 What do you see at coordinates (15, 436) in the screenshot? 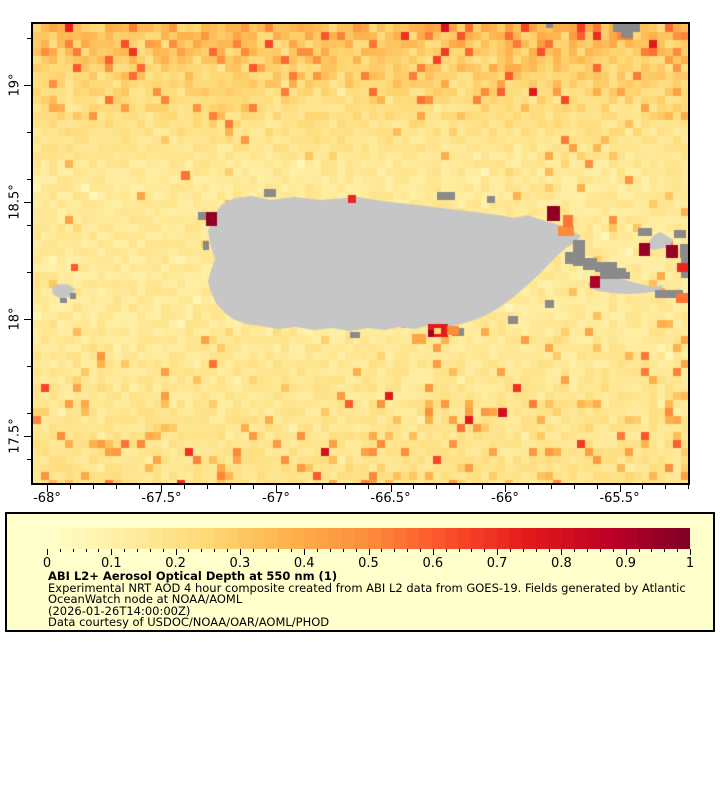
I see `y-tick-label: 17.5°` at bounding box center [15, 436].